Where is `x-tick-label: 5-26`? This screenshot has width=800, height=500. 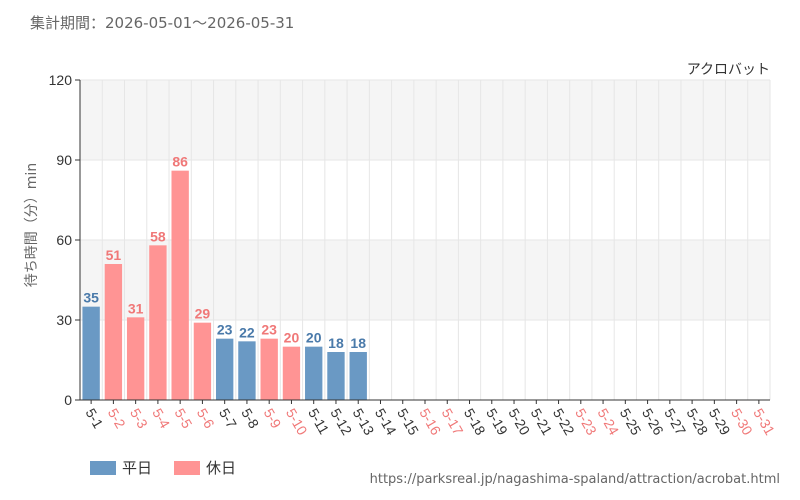
x-tick-label: 5-26 is located at coordinates (653, 422).